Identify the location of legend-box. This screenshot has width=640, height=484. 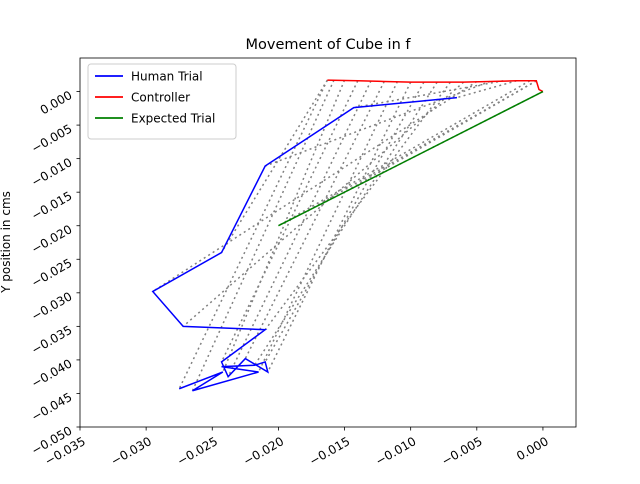
(162, 101).